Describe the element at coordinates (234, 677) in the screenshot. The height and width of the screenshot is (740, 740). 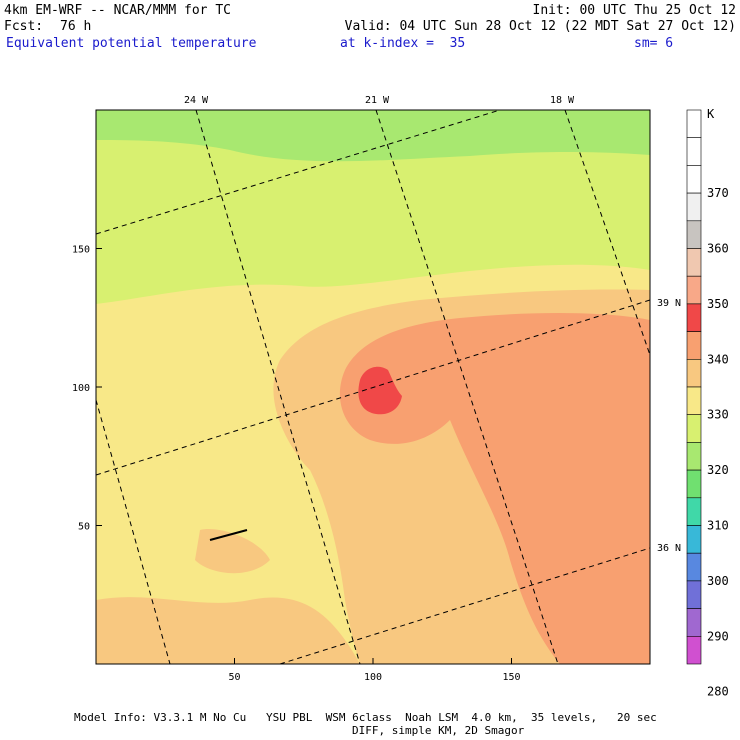
I see `x-tick-label: 50` at that location.